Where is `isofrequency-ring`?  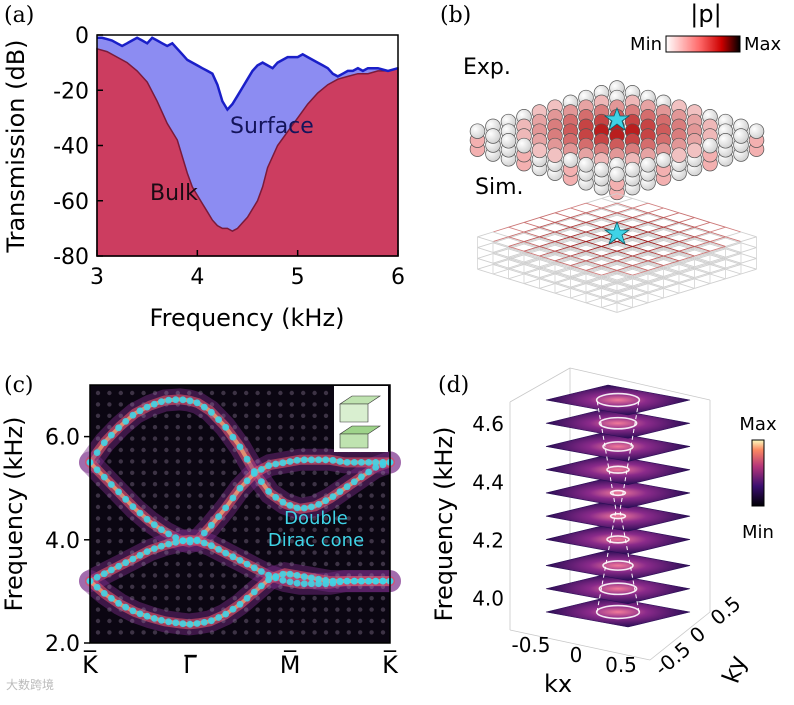
isofrequency-ring is located at coordinates (618, 400).